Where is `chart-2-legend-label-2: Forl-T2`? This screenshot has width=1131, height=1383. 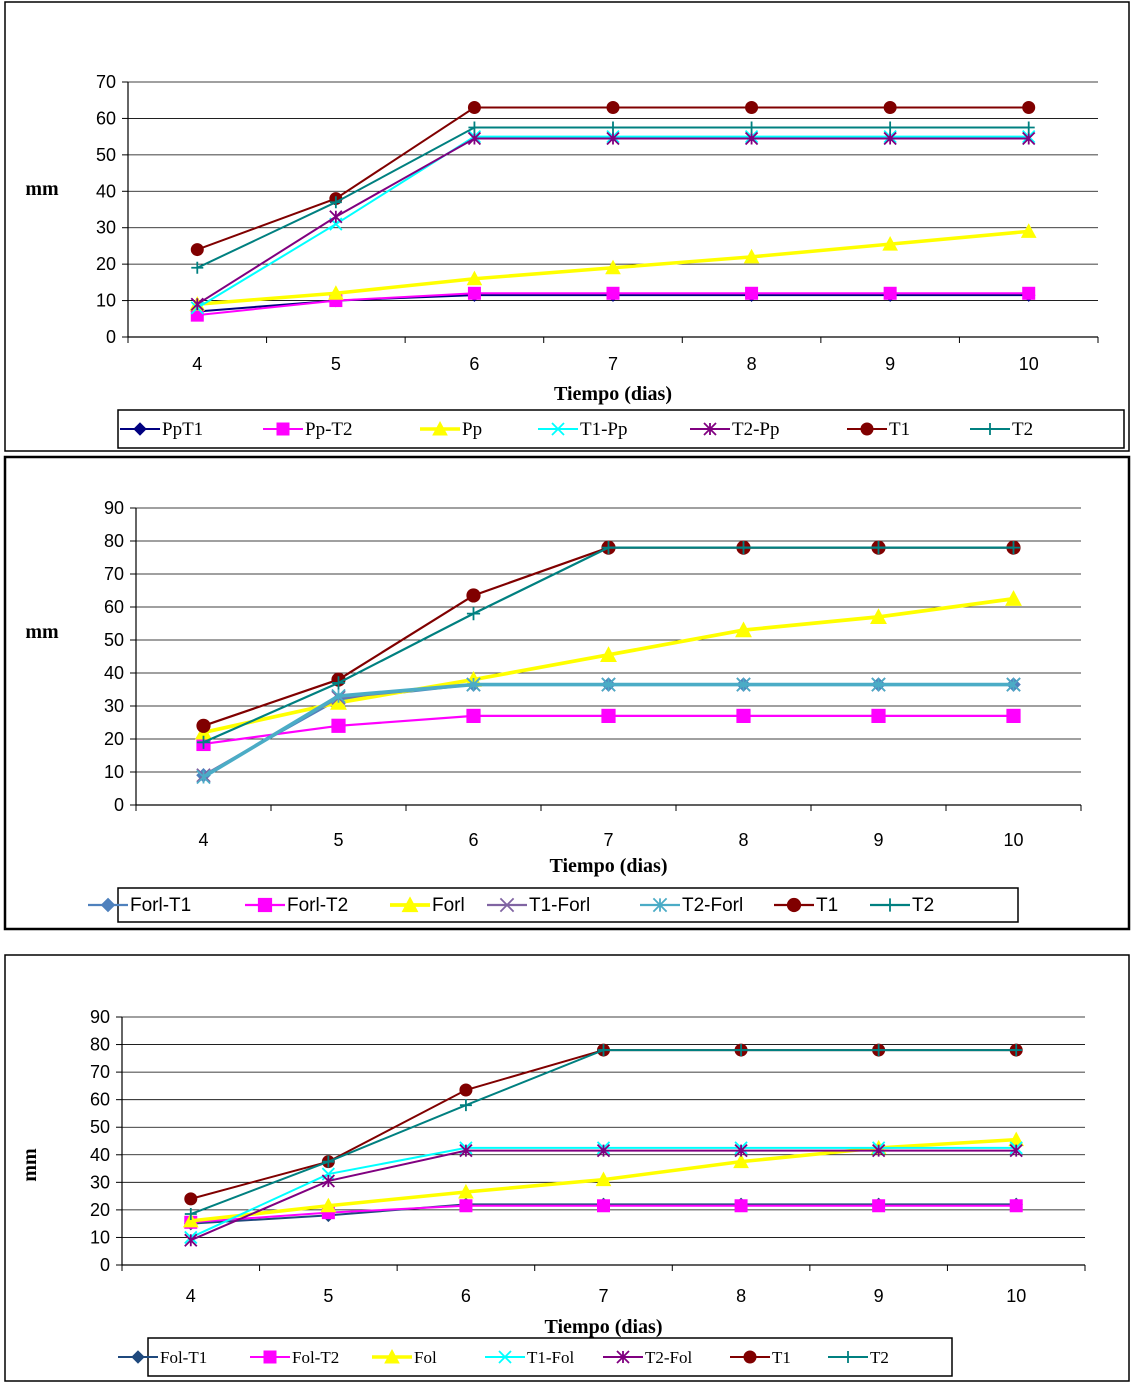 chart-2-legend-label-2: Forl-T2 is located at coordinates (317, 905).